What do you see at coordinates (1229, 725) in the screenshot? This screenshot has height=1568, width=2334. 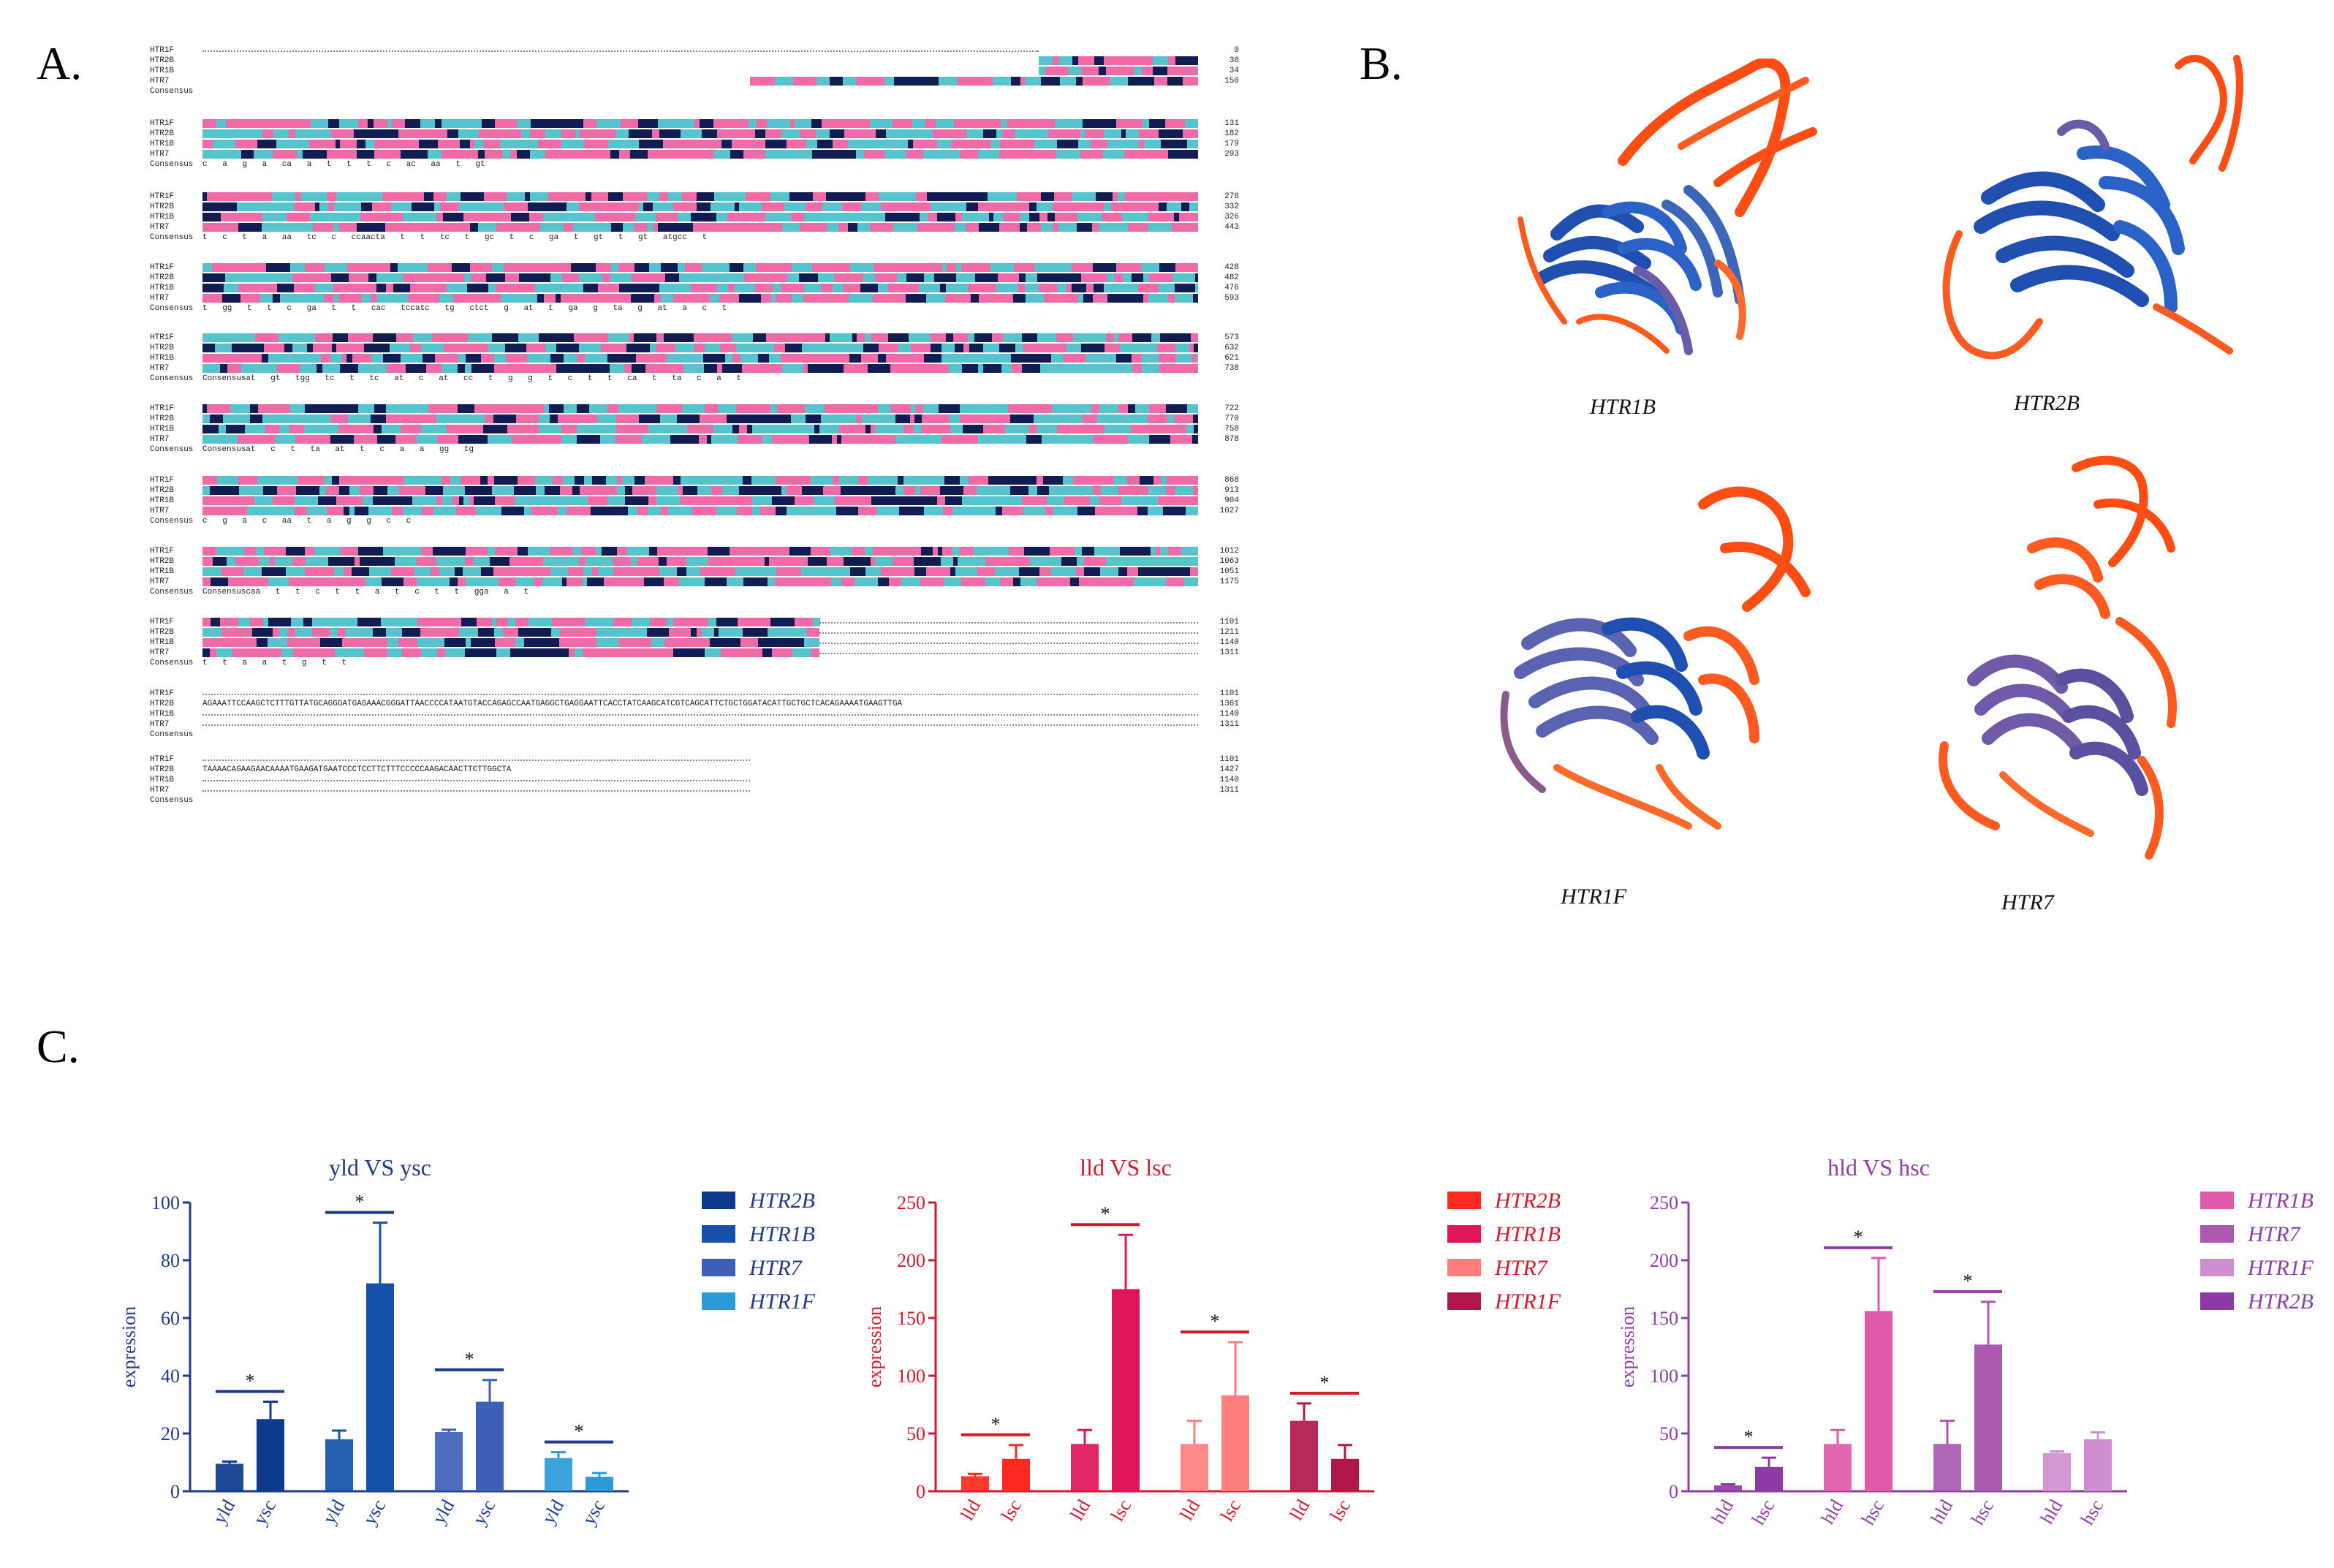 I see `alignment-row-end: 1311` at bounding box center [1229, 725].